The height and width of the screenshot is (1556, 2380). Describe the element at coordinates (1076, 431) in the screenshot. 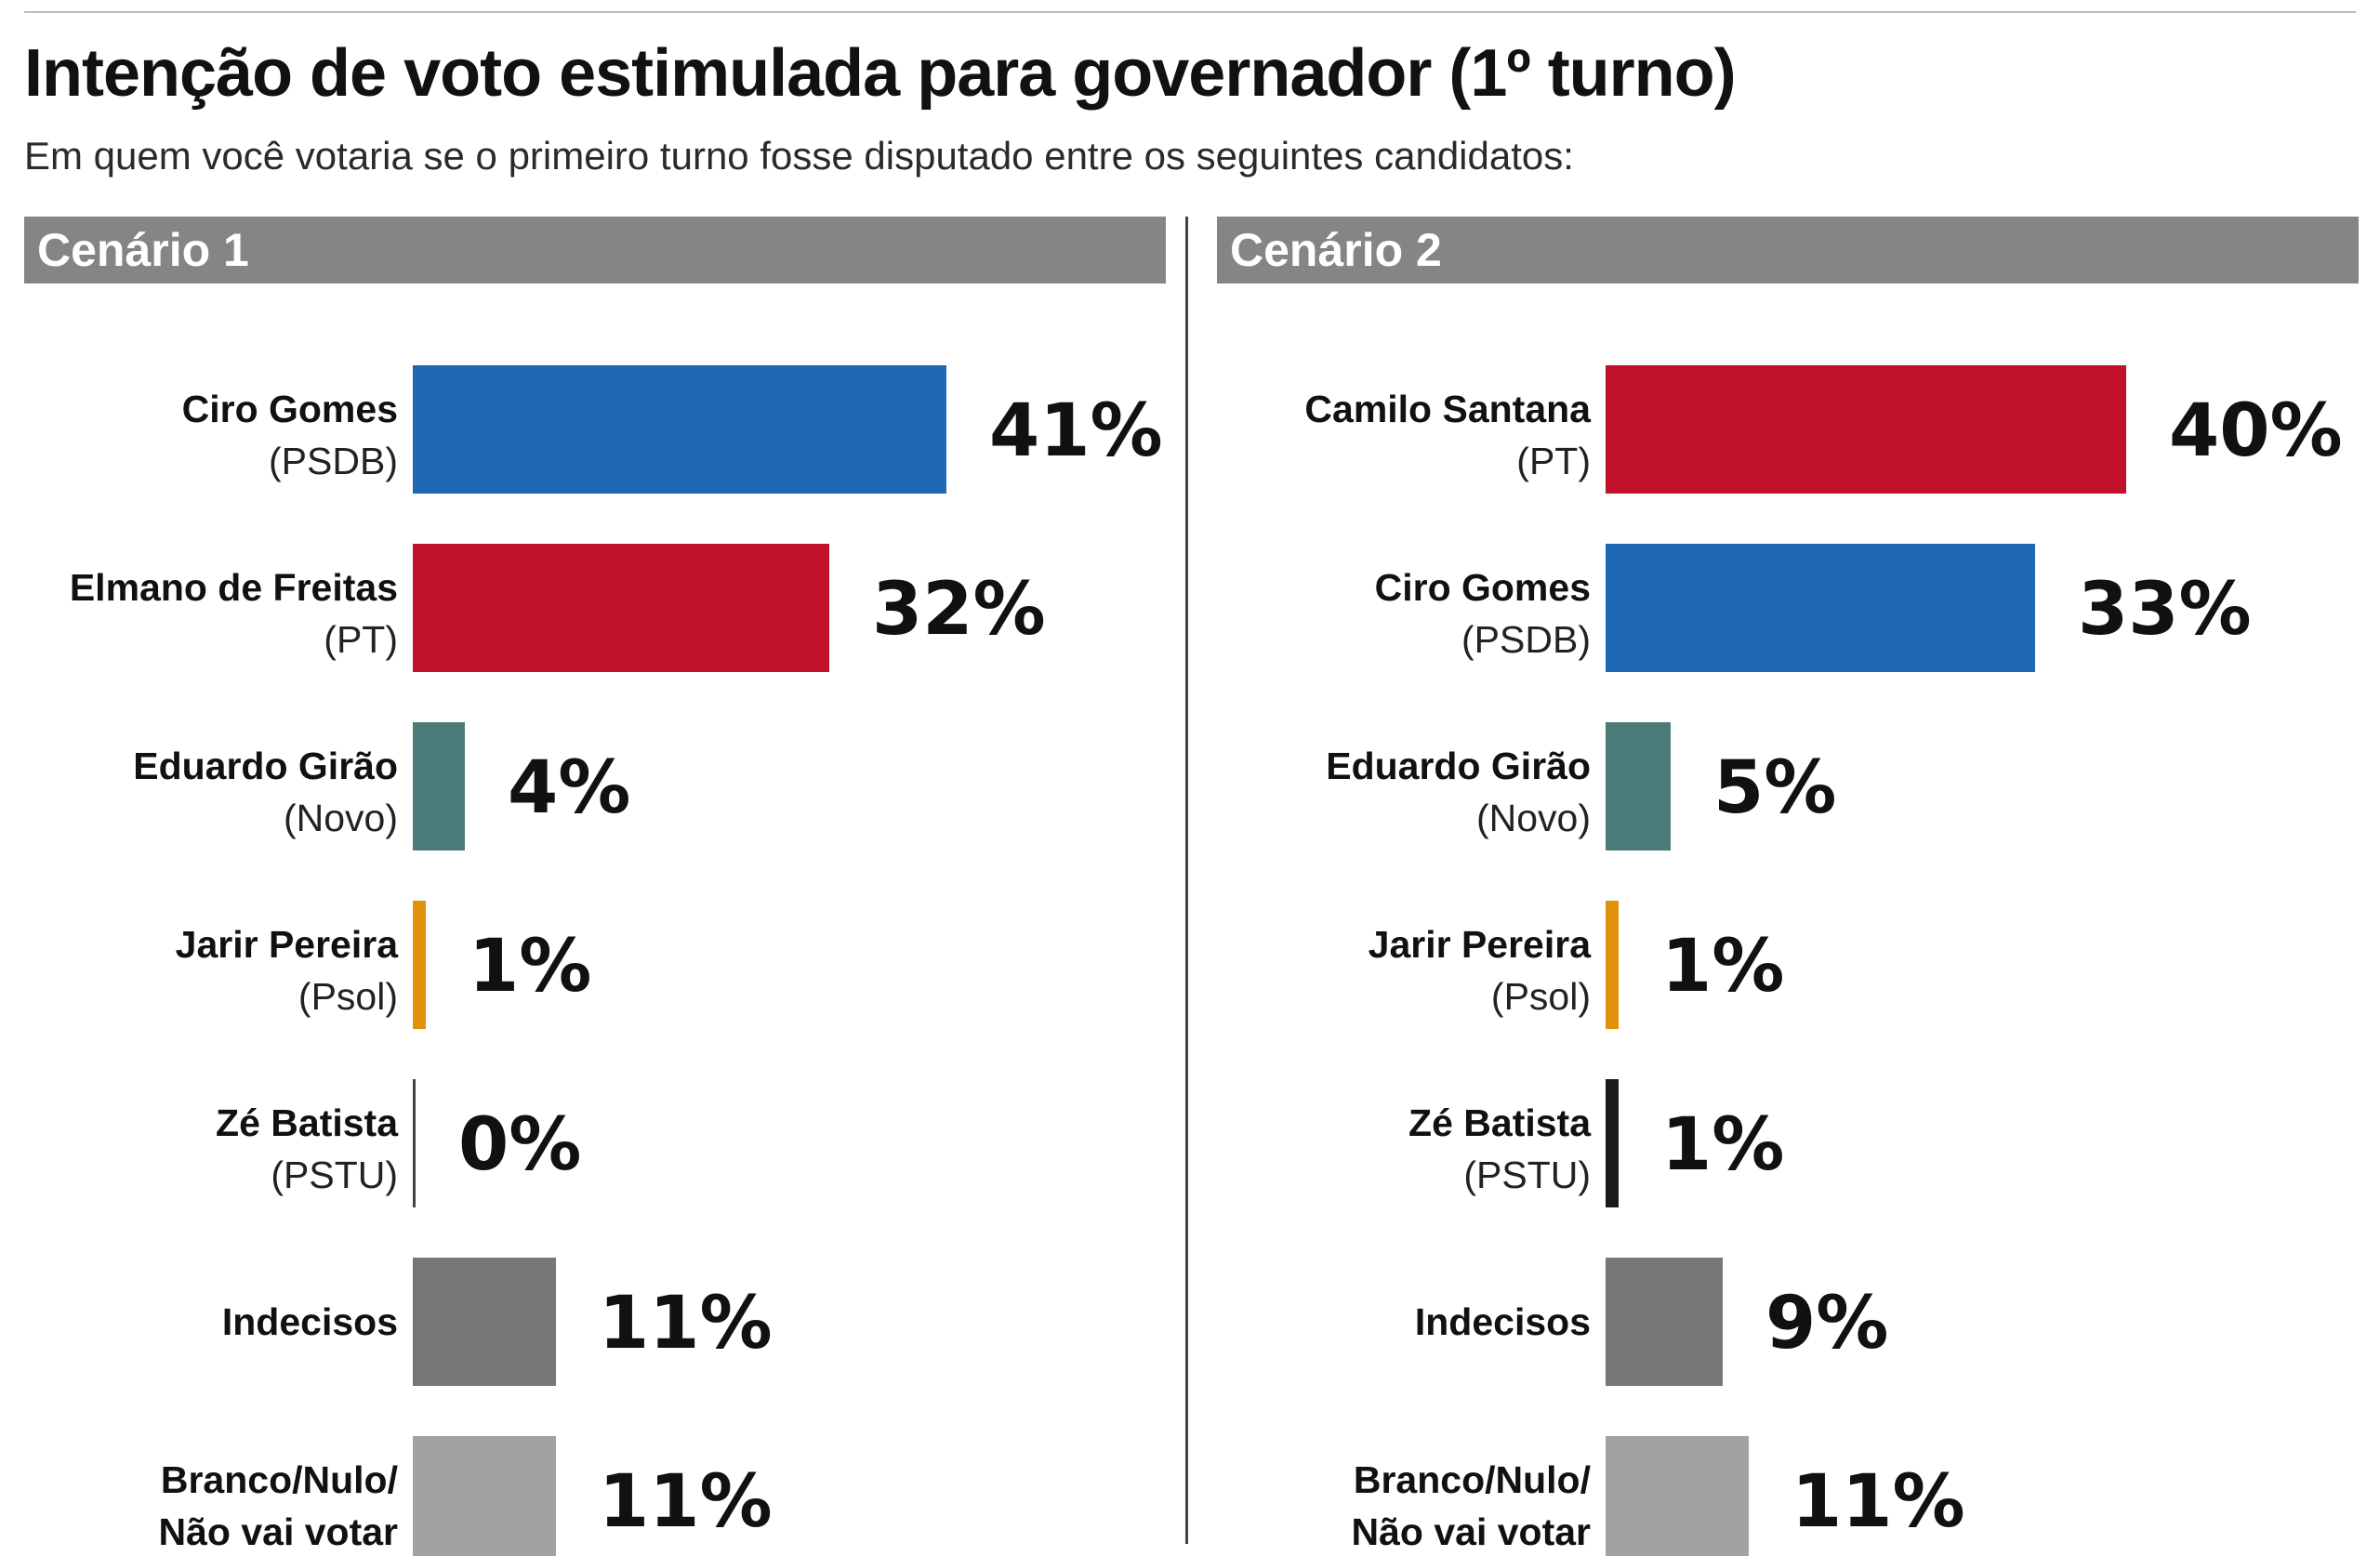

I see `data-label: 41%` at that location.